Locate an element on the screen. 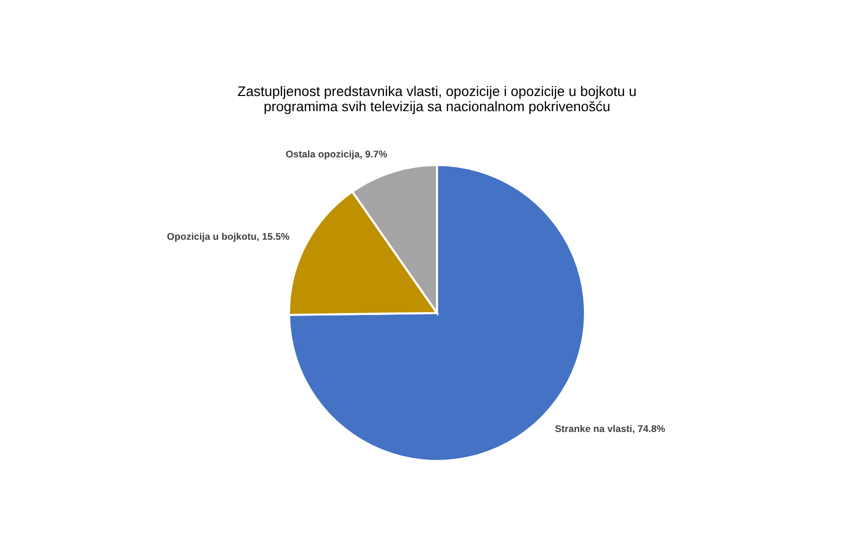 Image resolution: width=868 pixels, height=543 pixels. slice-label: Ostala opozicija, 9.7% is located at coordinates (337, 155).